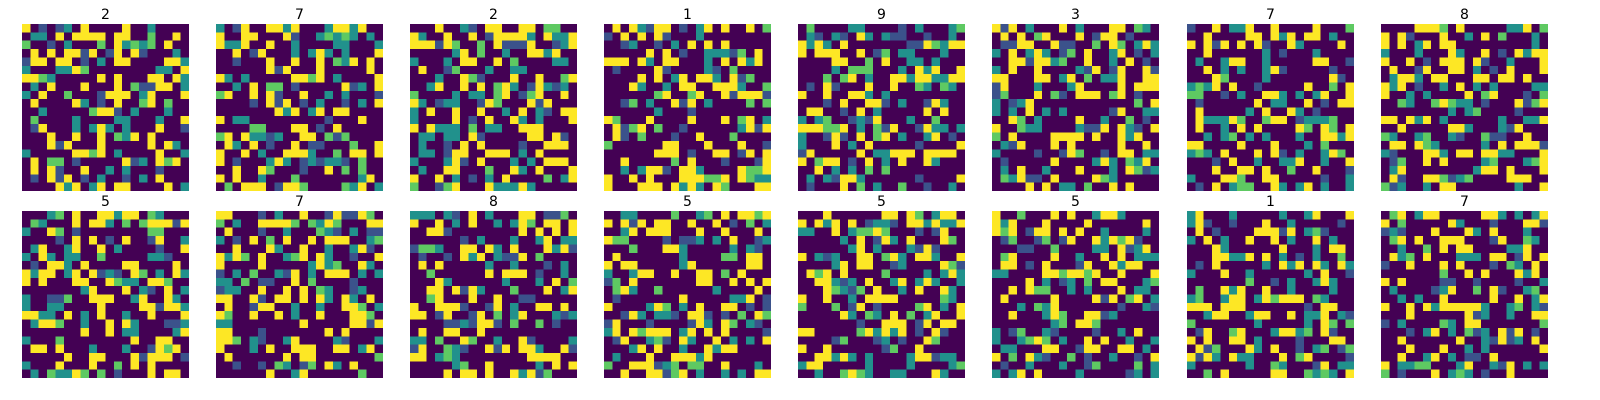 This screenshot has height=400, width=1600. I want to click on panel-title: 9, so click(881, 15).